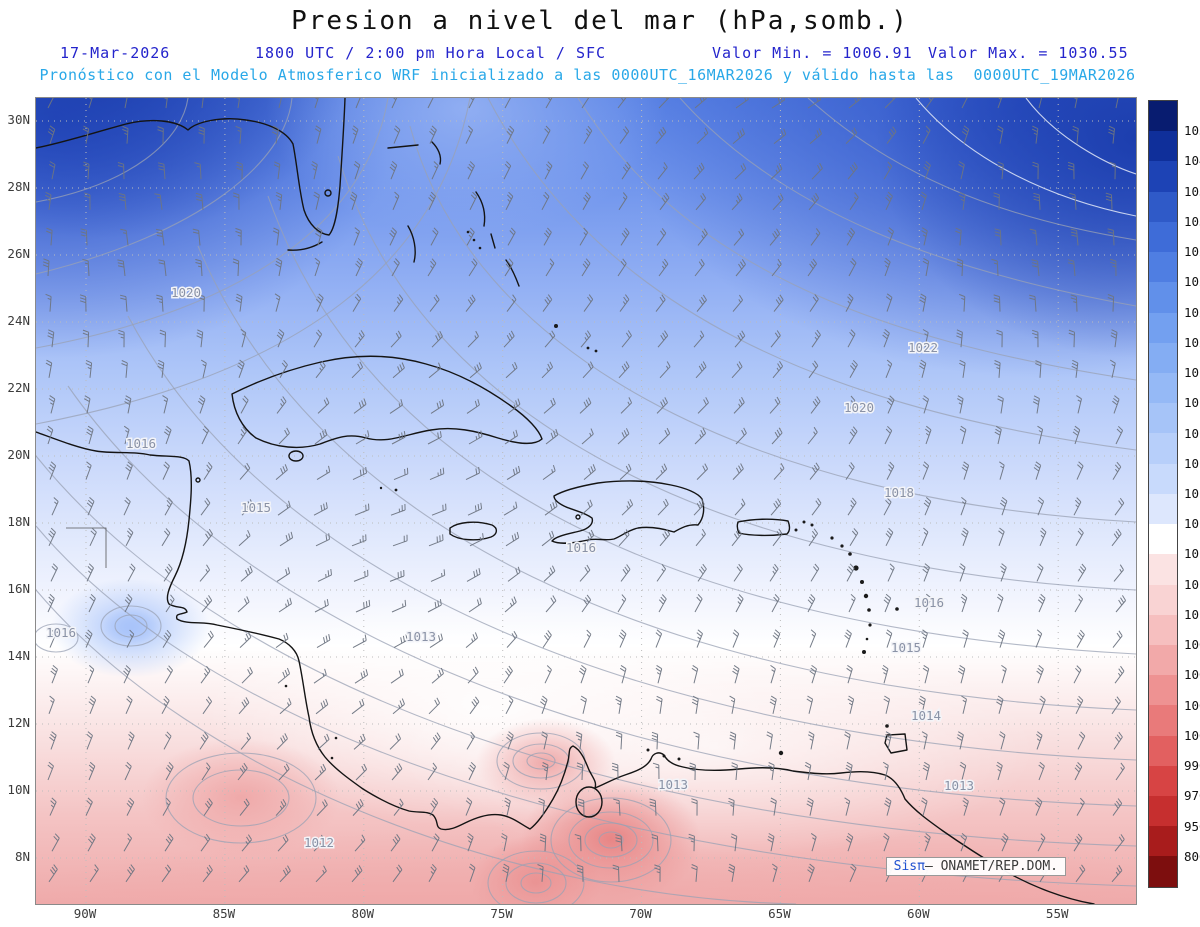 This screenshot has width=1200, height=927. I want to click on forecast-time: 1800 UTC / 2:00 pm Hora Local / SFC, so click(431, 53).